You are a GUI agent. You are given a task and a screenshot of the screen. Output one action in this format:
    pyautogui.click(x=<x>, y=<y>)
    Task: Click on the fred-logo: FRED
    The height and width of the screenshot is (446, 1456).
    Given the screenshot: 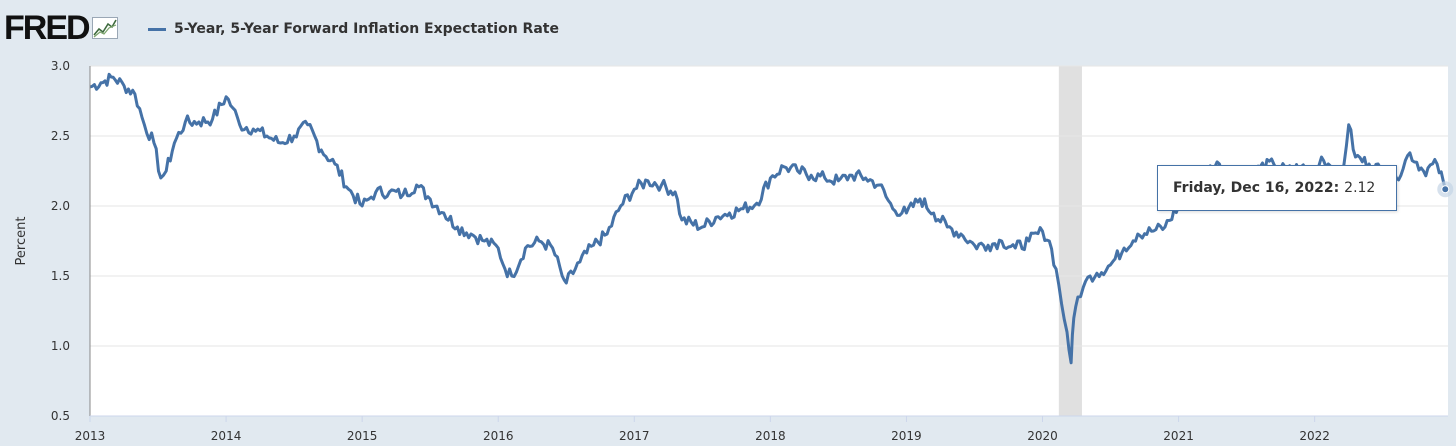 What is the action you would take?
    pyautogui.click(x=61, y=28)
    